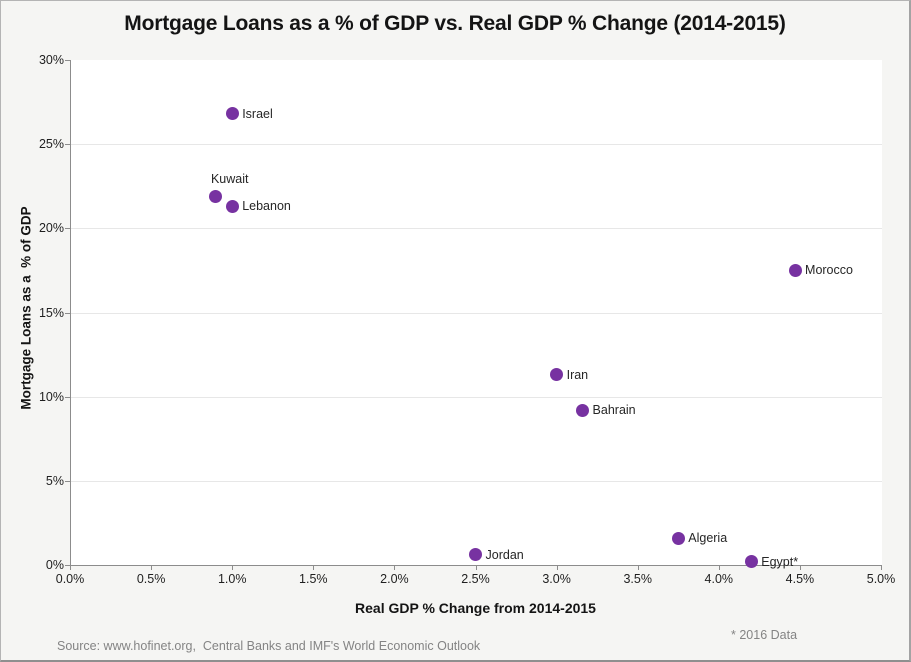  Describe the element at coordinates (795, 270) in the screenshot. I see `data-point-morocco` at that location.